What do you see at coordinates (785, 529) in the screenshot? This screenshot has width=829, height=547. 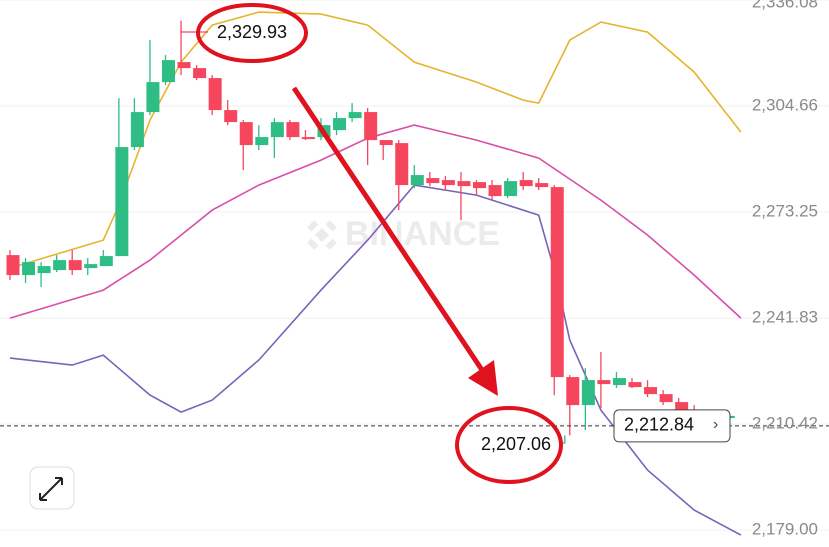 I see `y-tick-label: 2,179.00` at bounding box center [785, 529].